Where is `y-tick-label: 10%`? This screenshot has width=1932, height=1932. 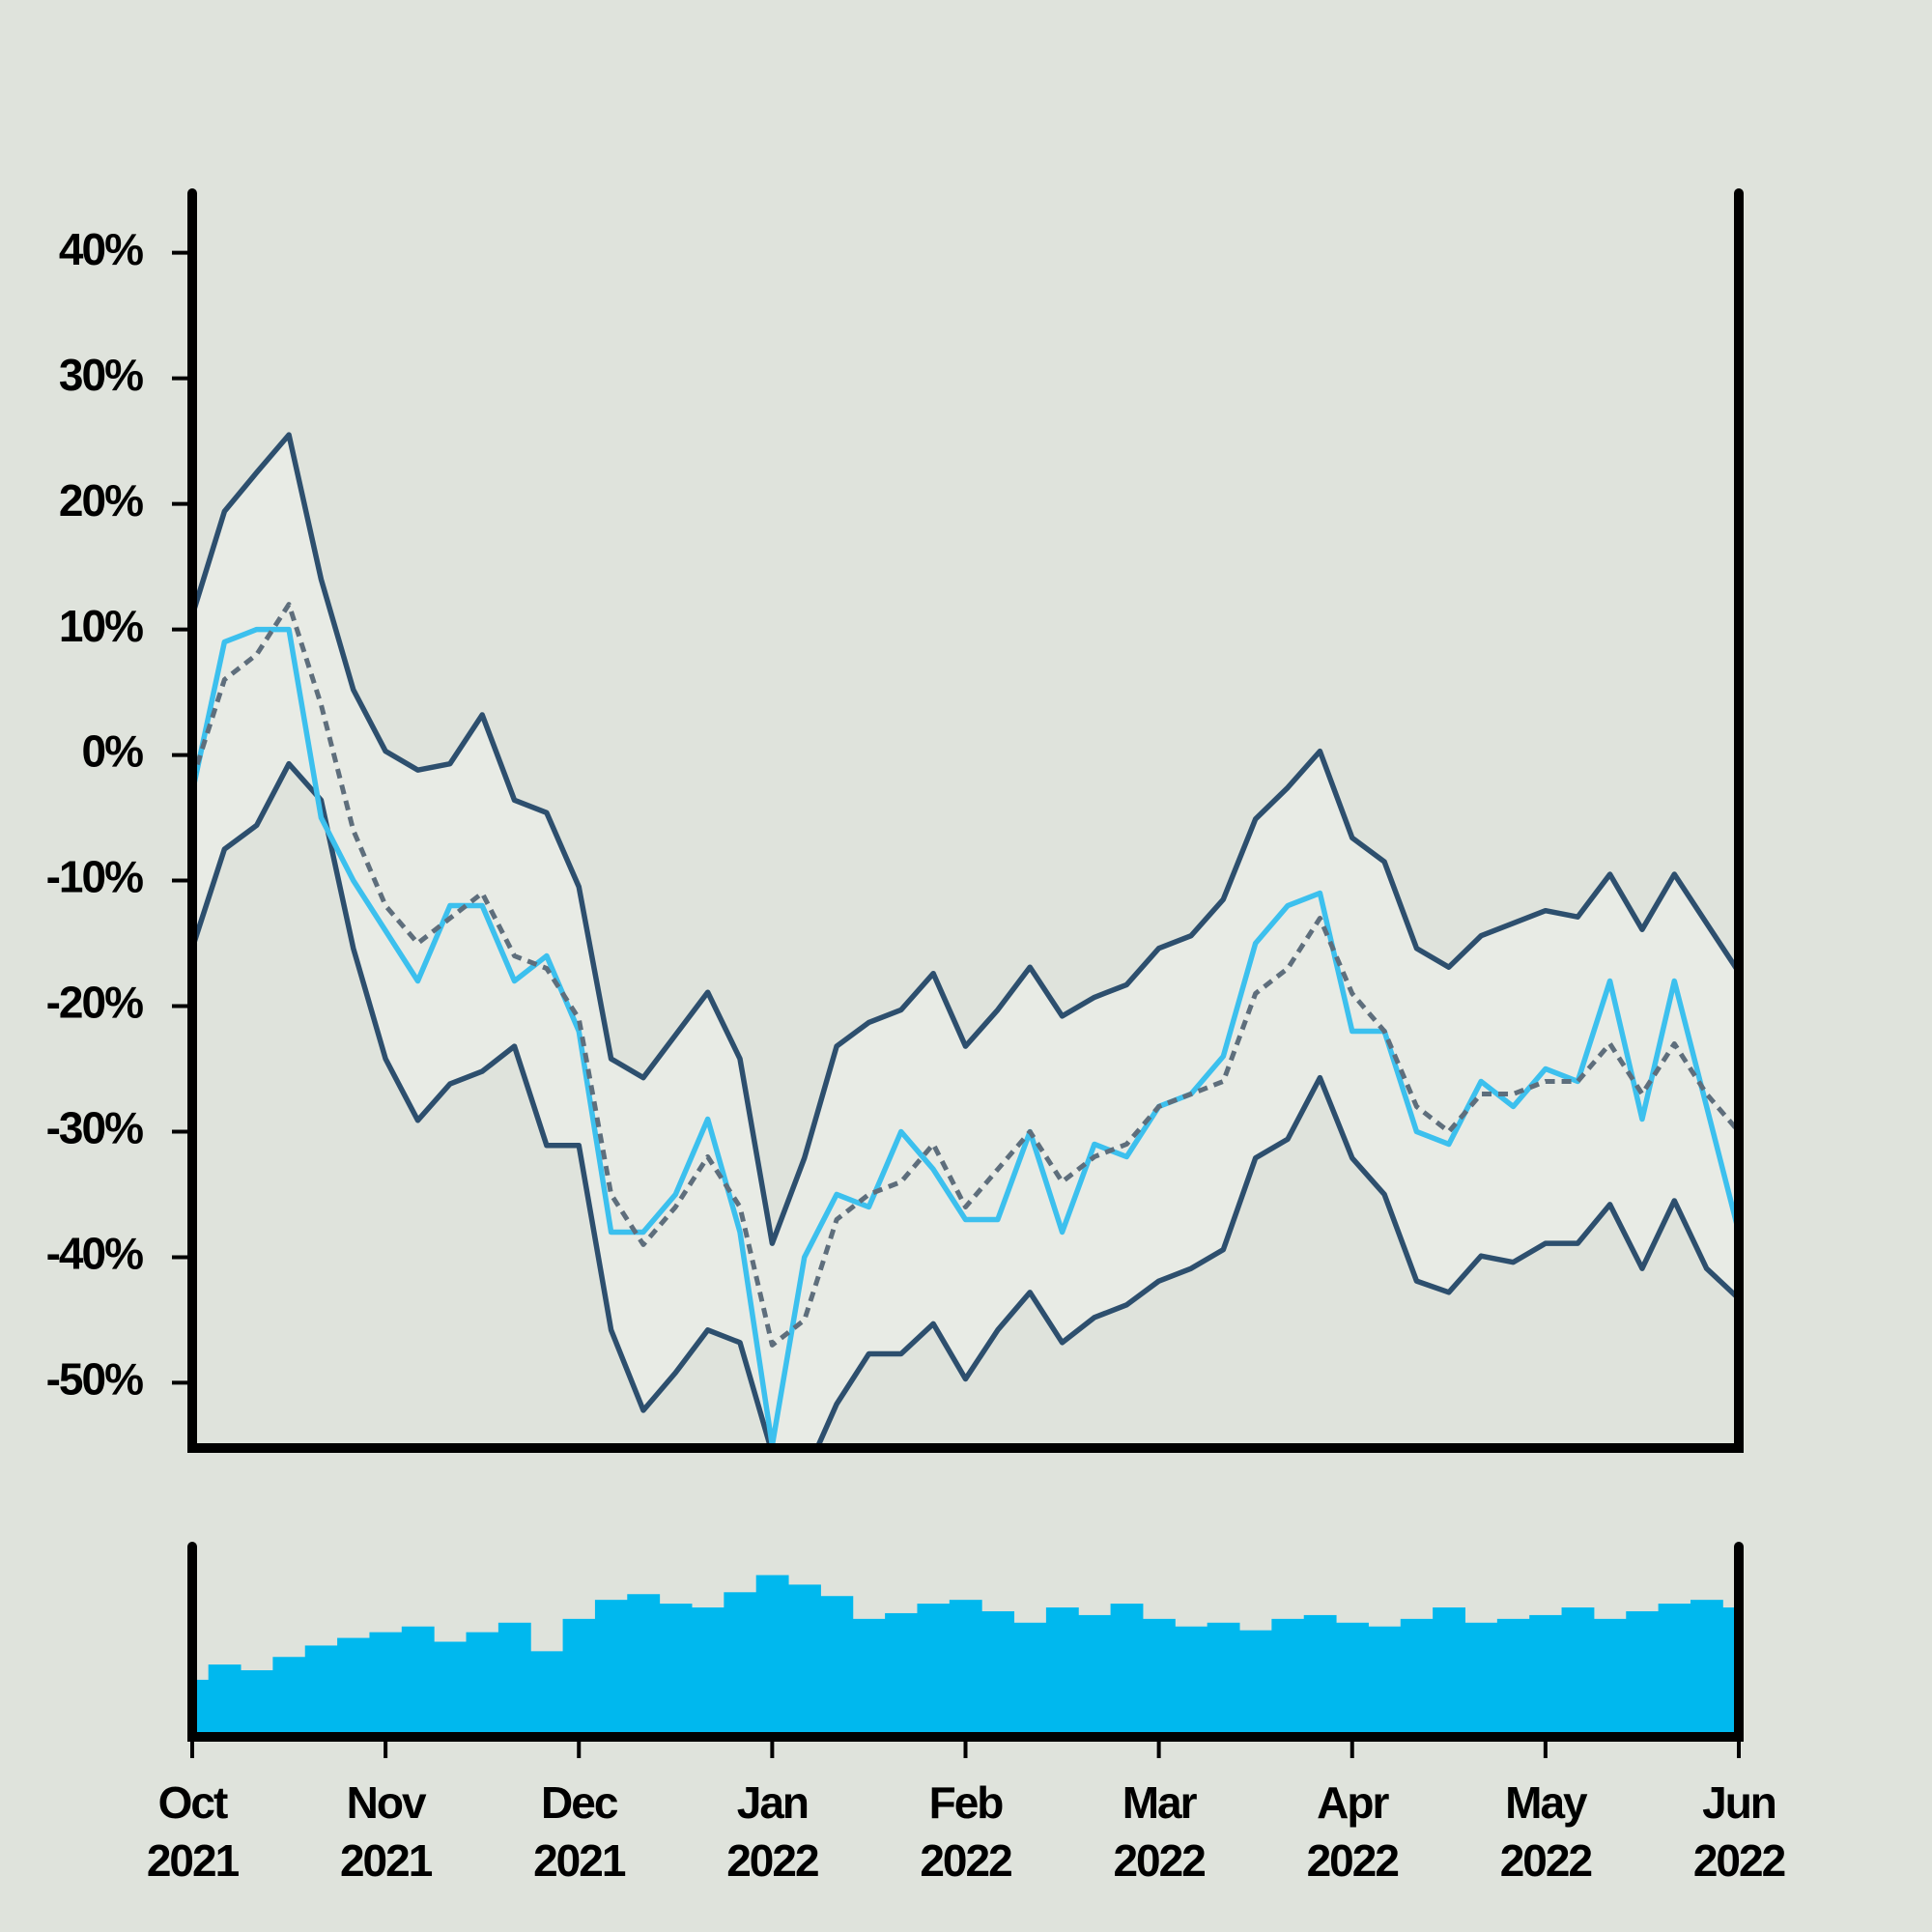 y-tick-label: 10% is located at coordinates (101, 626).